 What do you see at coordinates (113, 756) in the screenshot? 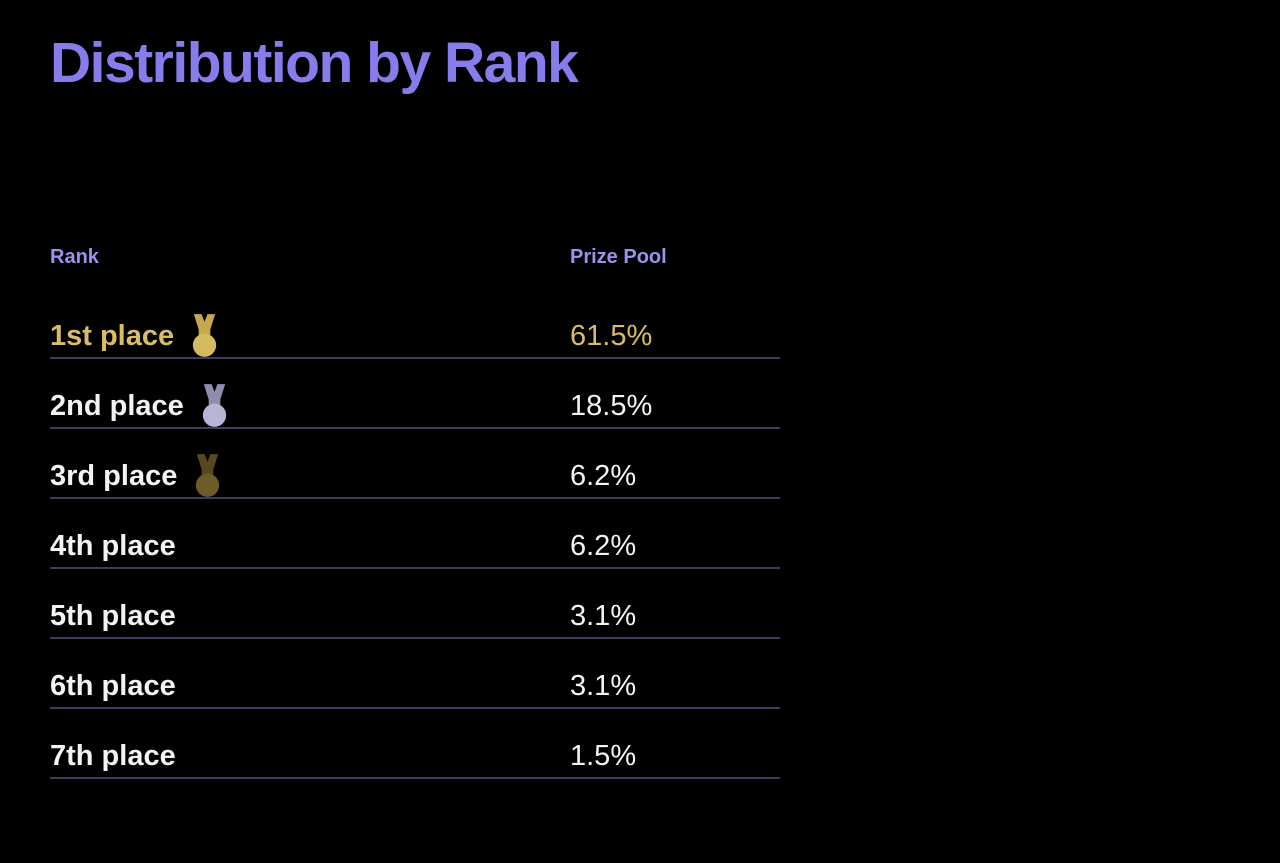
I see `rank-label: 7th place` at bounding box center [113, 756].